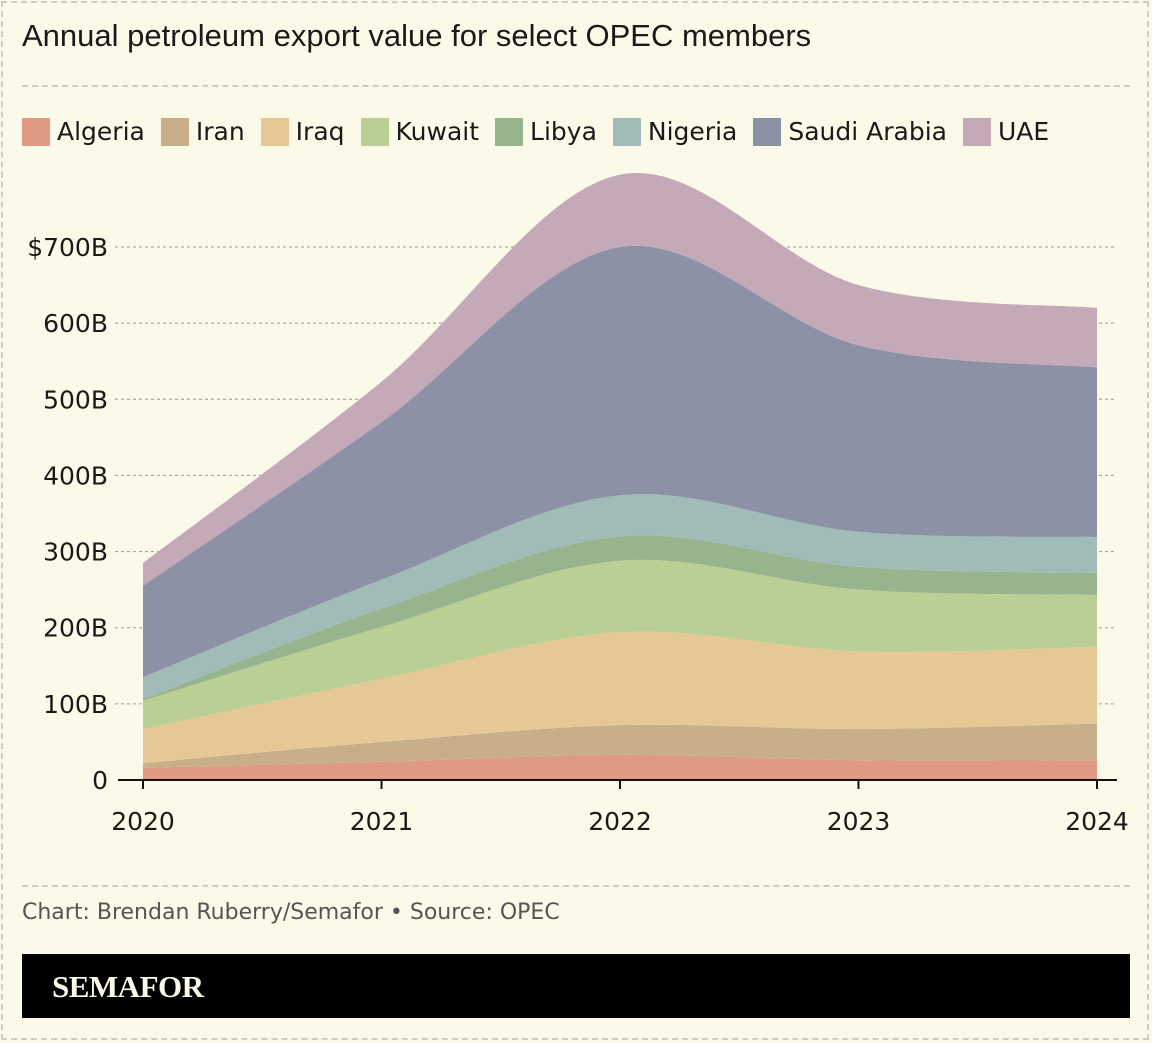  What do you see at coordinates (75, 628) in the screenshot?
I see `y-tick-label: 200B` at bounding box center [75, 628].